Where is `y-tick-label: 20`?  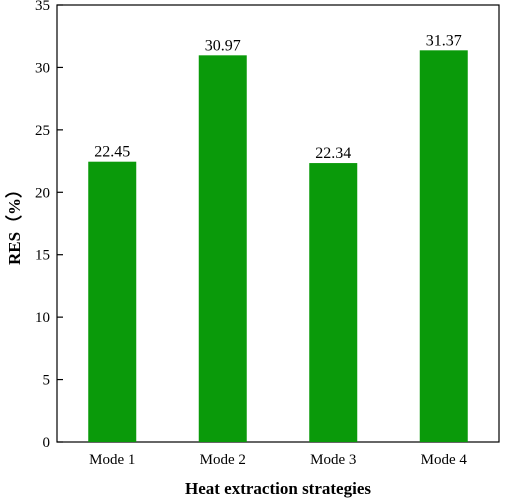
y-tick-label: 20 is located at coordinates (42, 193).